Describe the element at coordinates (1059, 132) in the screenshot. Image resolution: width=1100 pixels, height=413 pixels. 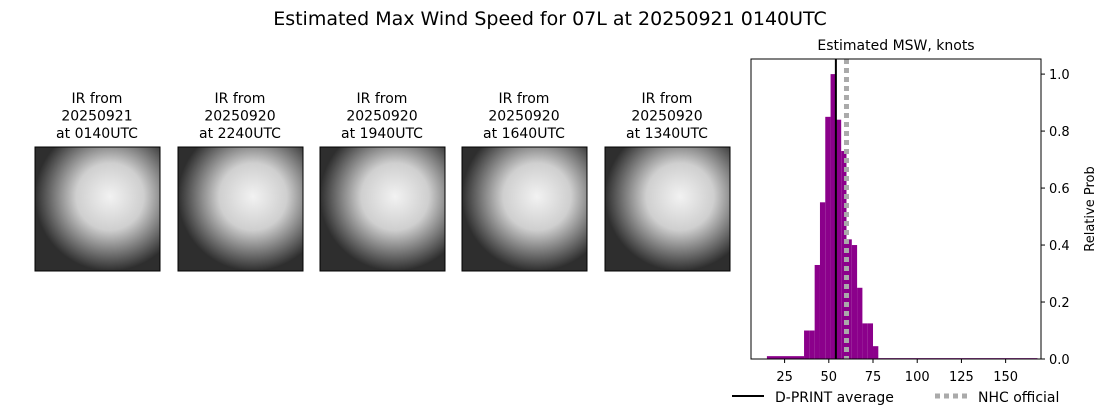
I see `y-tick-label: 0.8` at that location.